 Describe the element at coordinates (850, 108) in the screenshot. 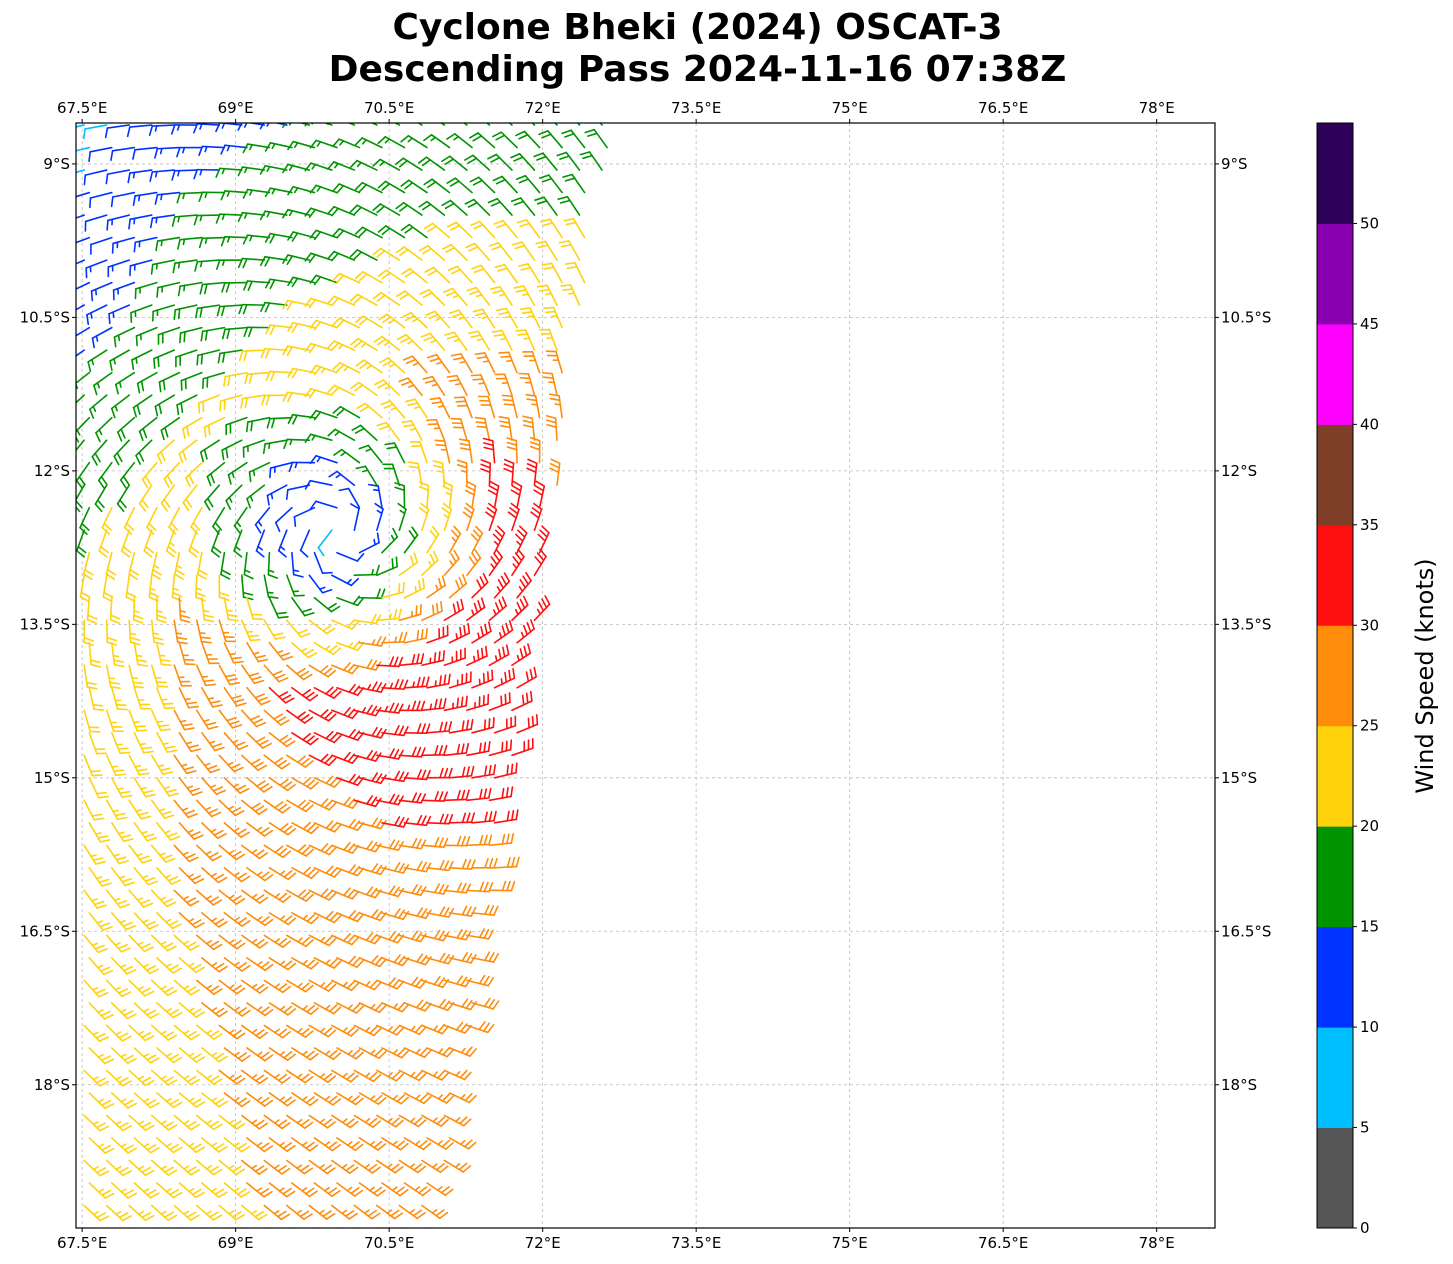

I see `x-tick-label-top: 75°E` at that location.